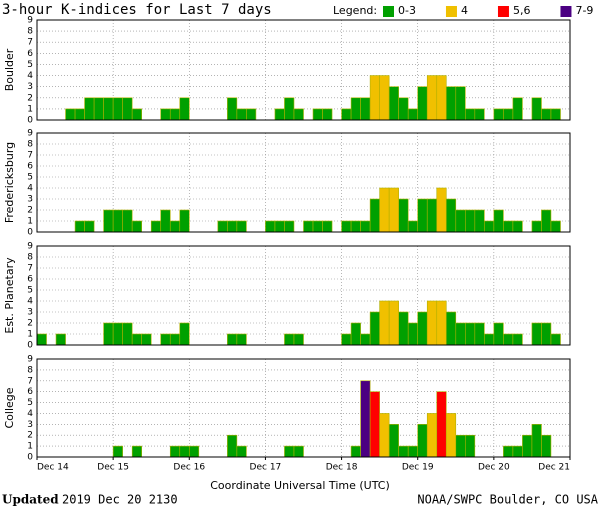 The width and height of the screenshot is (600, 510). Describe the element at coordinates (9, 69) in the screenshot. I see `y-axis-label: Boulder` at that location.